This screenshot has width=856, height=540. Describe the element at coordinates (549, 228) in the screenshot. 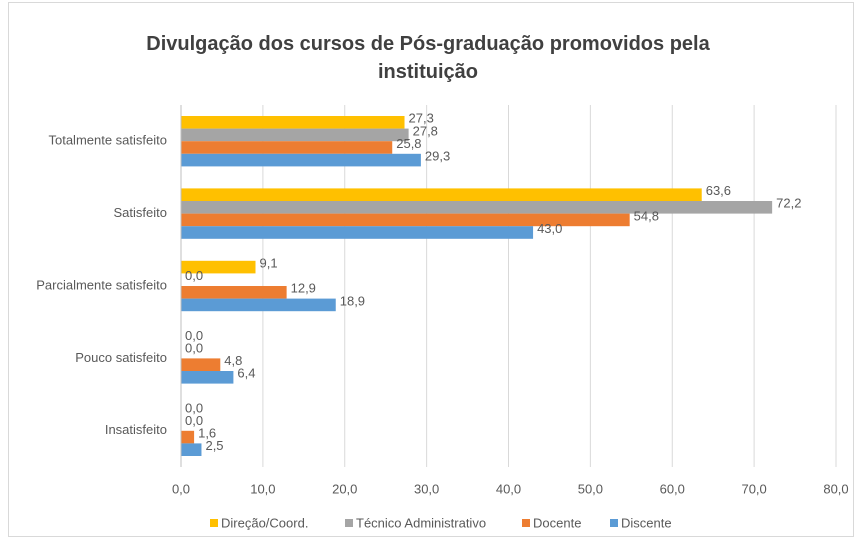

I see `data-label: 43,0` at that location.